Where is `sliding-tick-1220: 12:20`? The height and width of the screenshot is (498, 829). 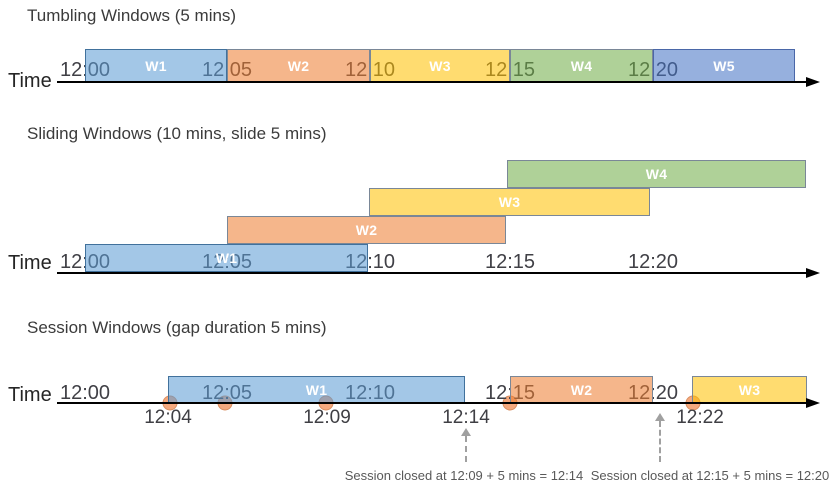 sliding-tick-1220: 12:20 is located at coordinates (653, 262).